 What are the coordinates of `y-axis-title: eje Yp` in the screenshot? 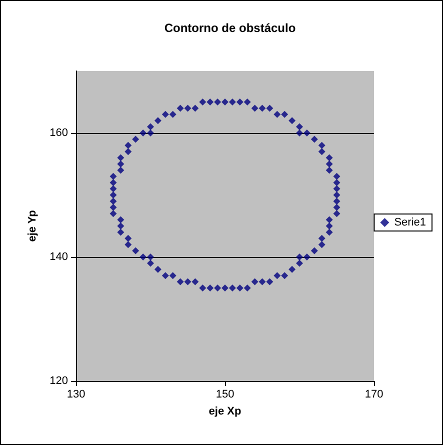 It's located at (32, 226).